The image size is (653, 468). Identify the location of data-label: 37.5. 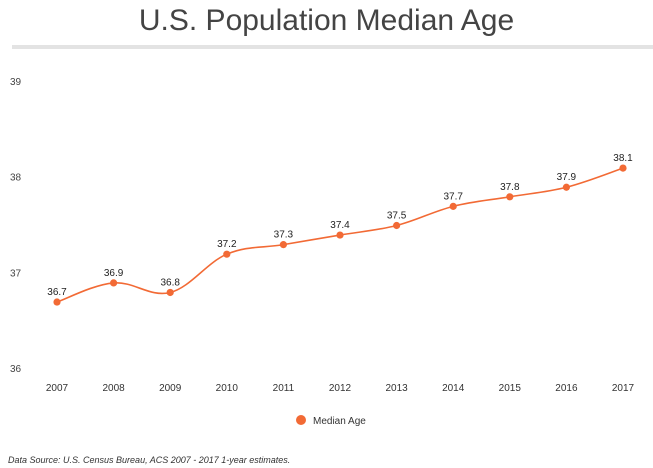
(397, 216).